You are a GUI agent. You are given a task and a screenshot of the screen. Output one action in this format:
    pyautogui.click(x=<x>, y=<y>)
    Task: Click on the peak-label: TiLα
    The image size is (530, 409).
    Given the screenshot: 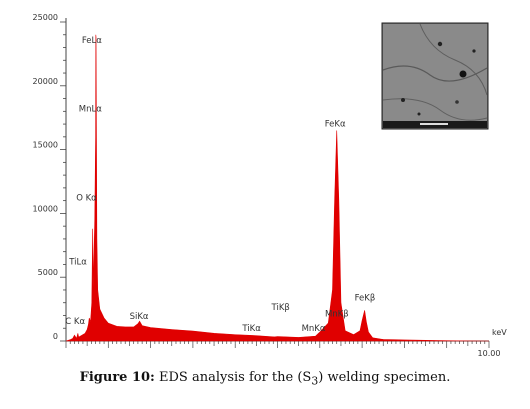 What is the action you would take?
    pyautogui.click(x=77, y=262)
    